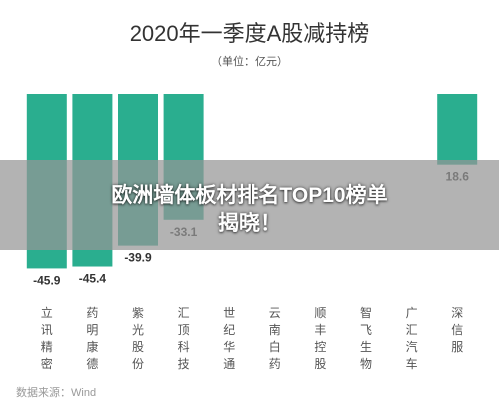 The width and height of the screenshot is (499, 420). Describe the element at coordinates (275, 329) in the screenshot. I see `category-label-6: 南` at that location.